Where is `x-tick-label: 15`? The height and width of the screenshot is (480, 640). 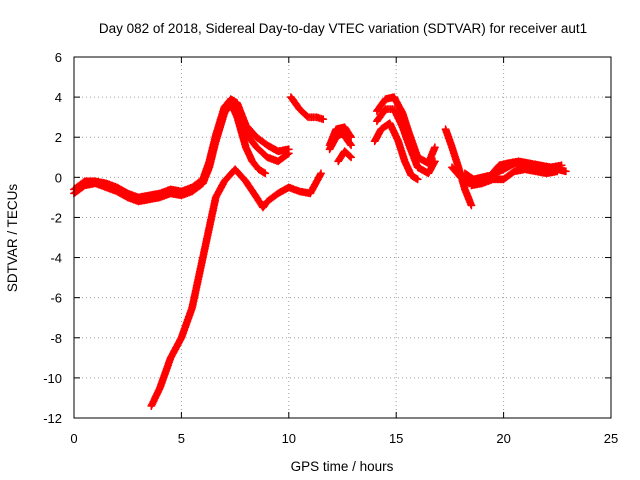
x-tick-label: 15 is located at coordinates (396, 438).